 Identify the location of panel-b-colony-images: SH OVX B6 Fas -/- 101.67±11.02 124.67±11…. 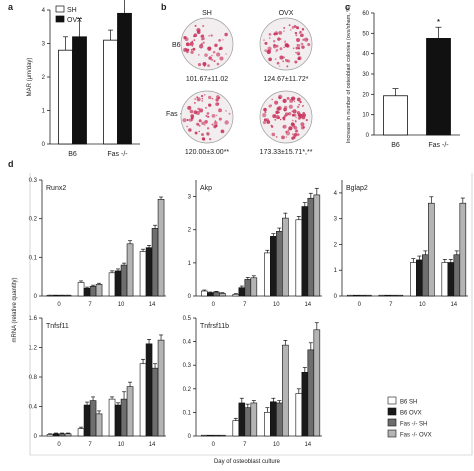
(239, 83).